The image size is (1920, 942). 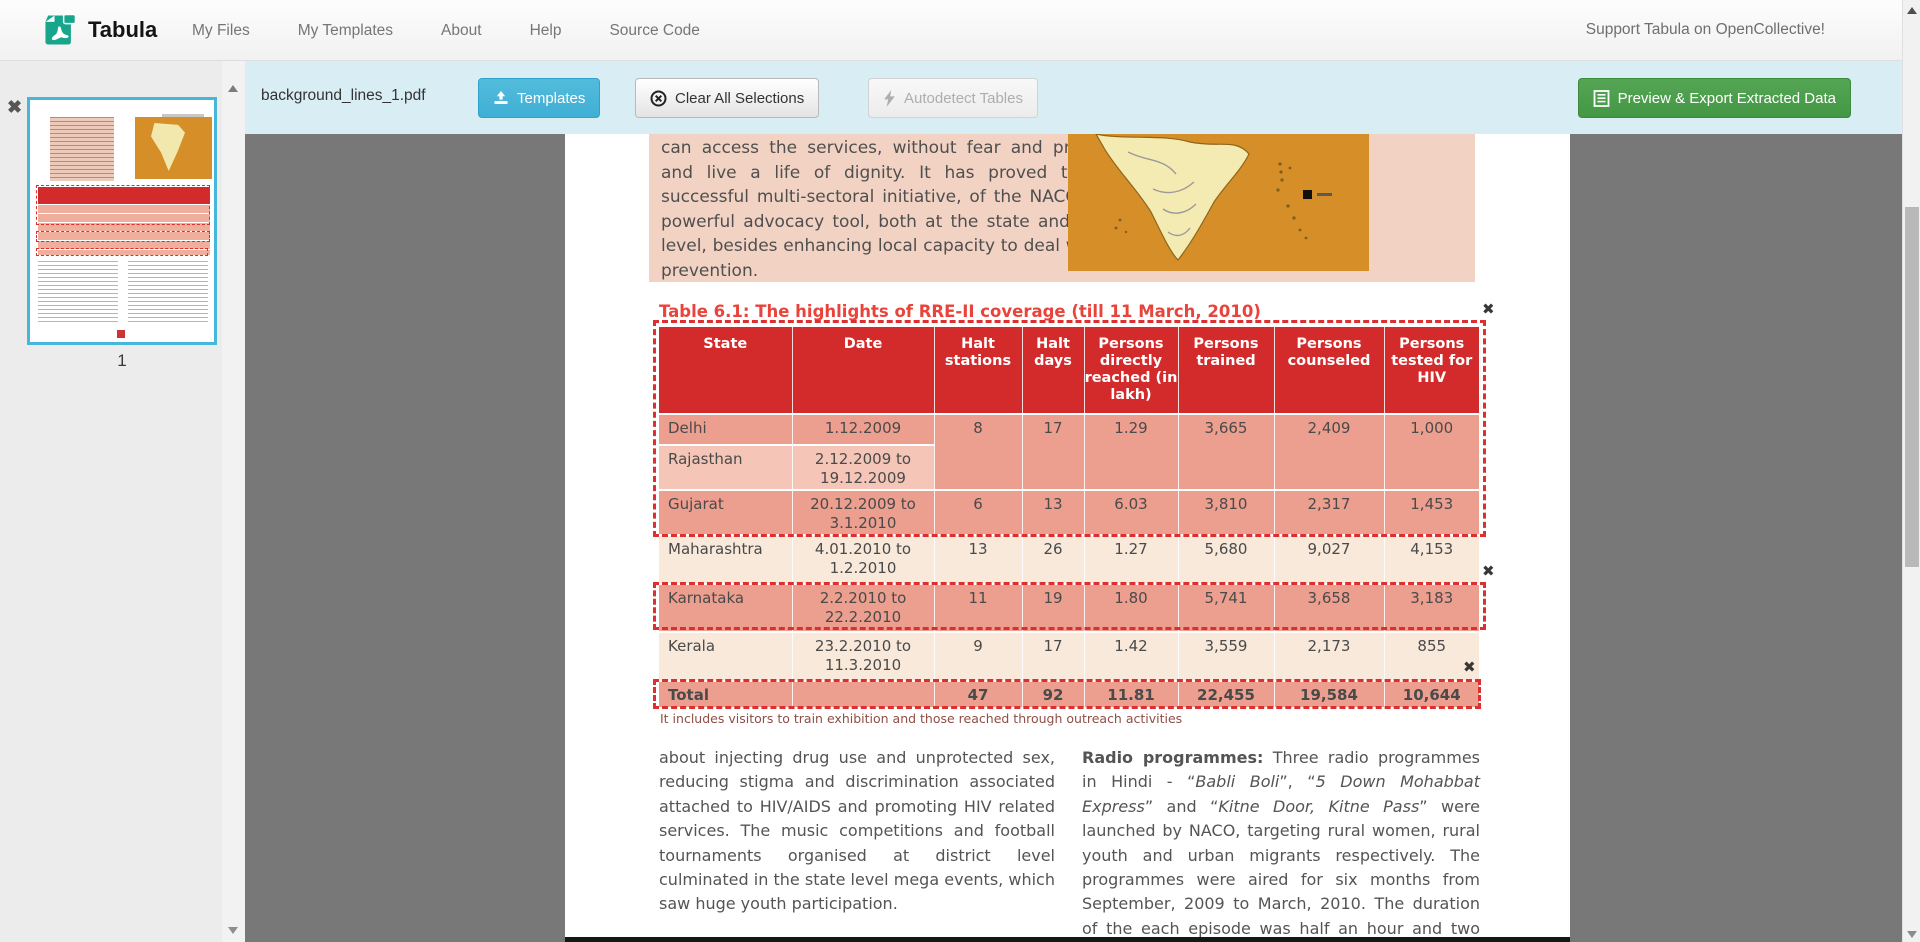 I want to click on table-row: Delhi 1.12.2009 8 17 1.29 3,665 2,409 1,000, so click(x=1069, y=429).